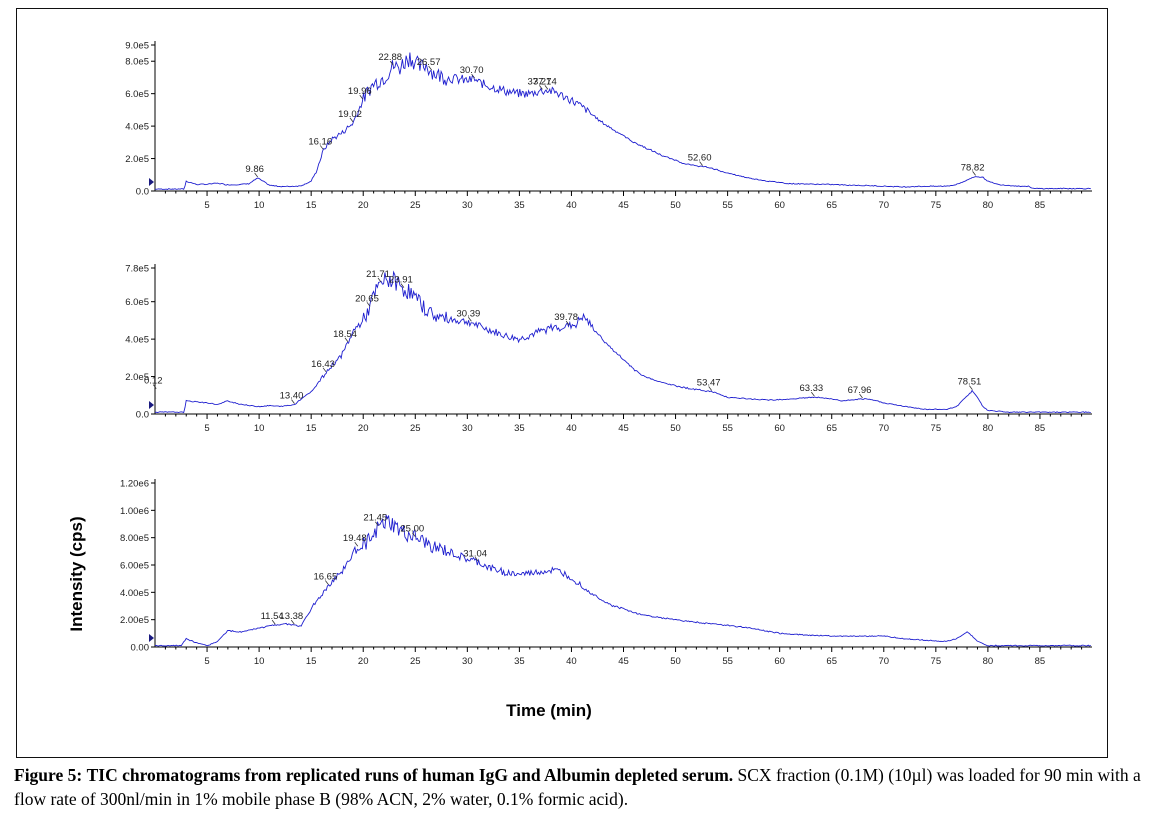 The height and width of the screenshot is (823, 1163). Describe the element at coordinates (153, 381) in the screenshot. I see `peak-label: 0.12` at that location.